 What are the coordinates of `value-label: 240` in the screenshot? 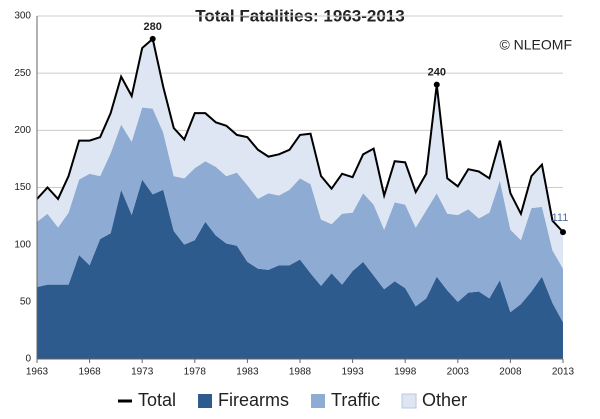 It's located at (437, 73).